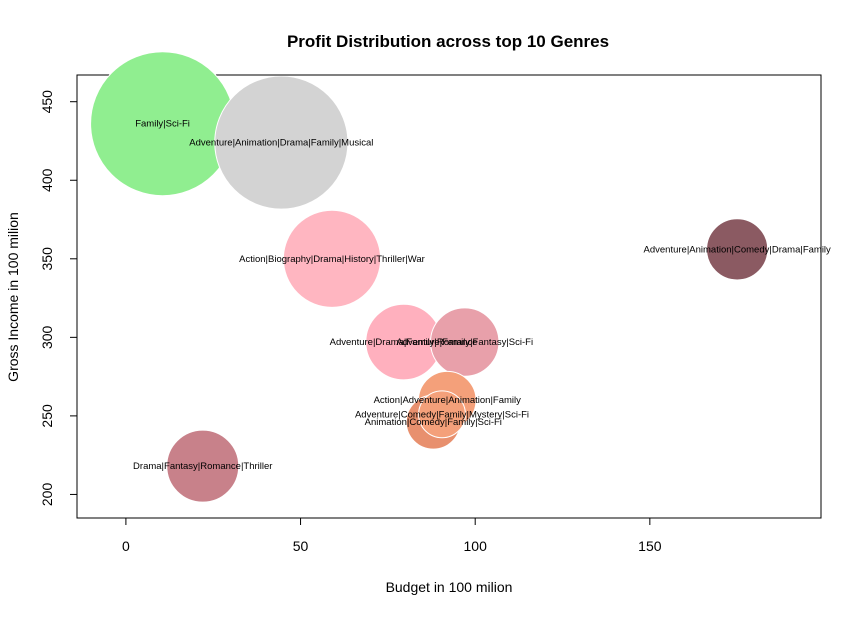  I want to click on bubble-label: Adventure|Family|Fantasy|Sci-Fi, so click(464, 342).